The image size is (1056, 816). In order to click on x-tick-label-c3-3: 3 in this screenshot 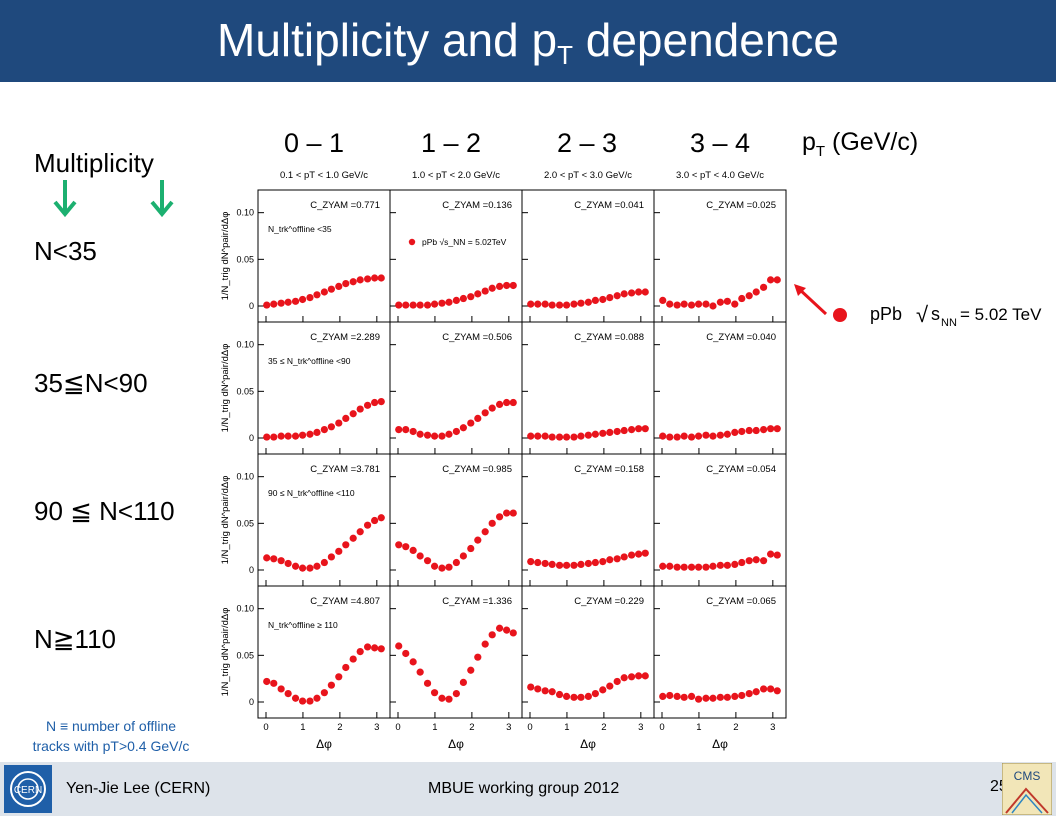, I will do `click(772, 727)`.